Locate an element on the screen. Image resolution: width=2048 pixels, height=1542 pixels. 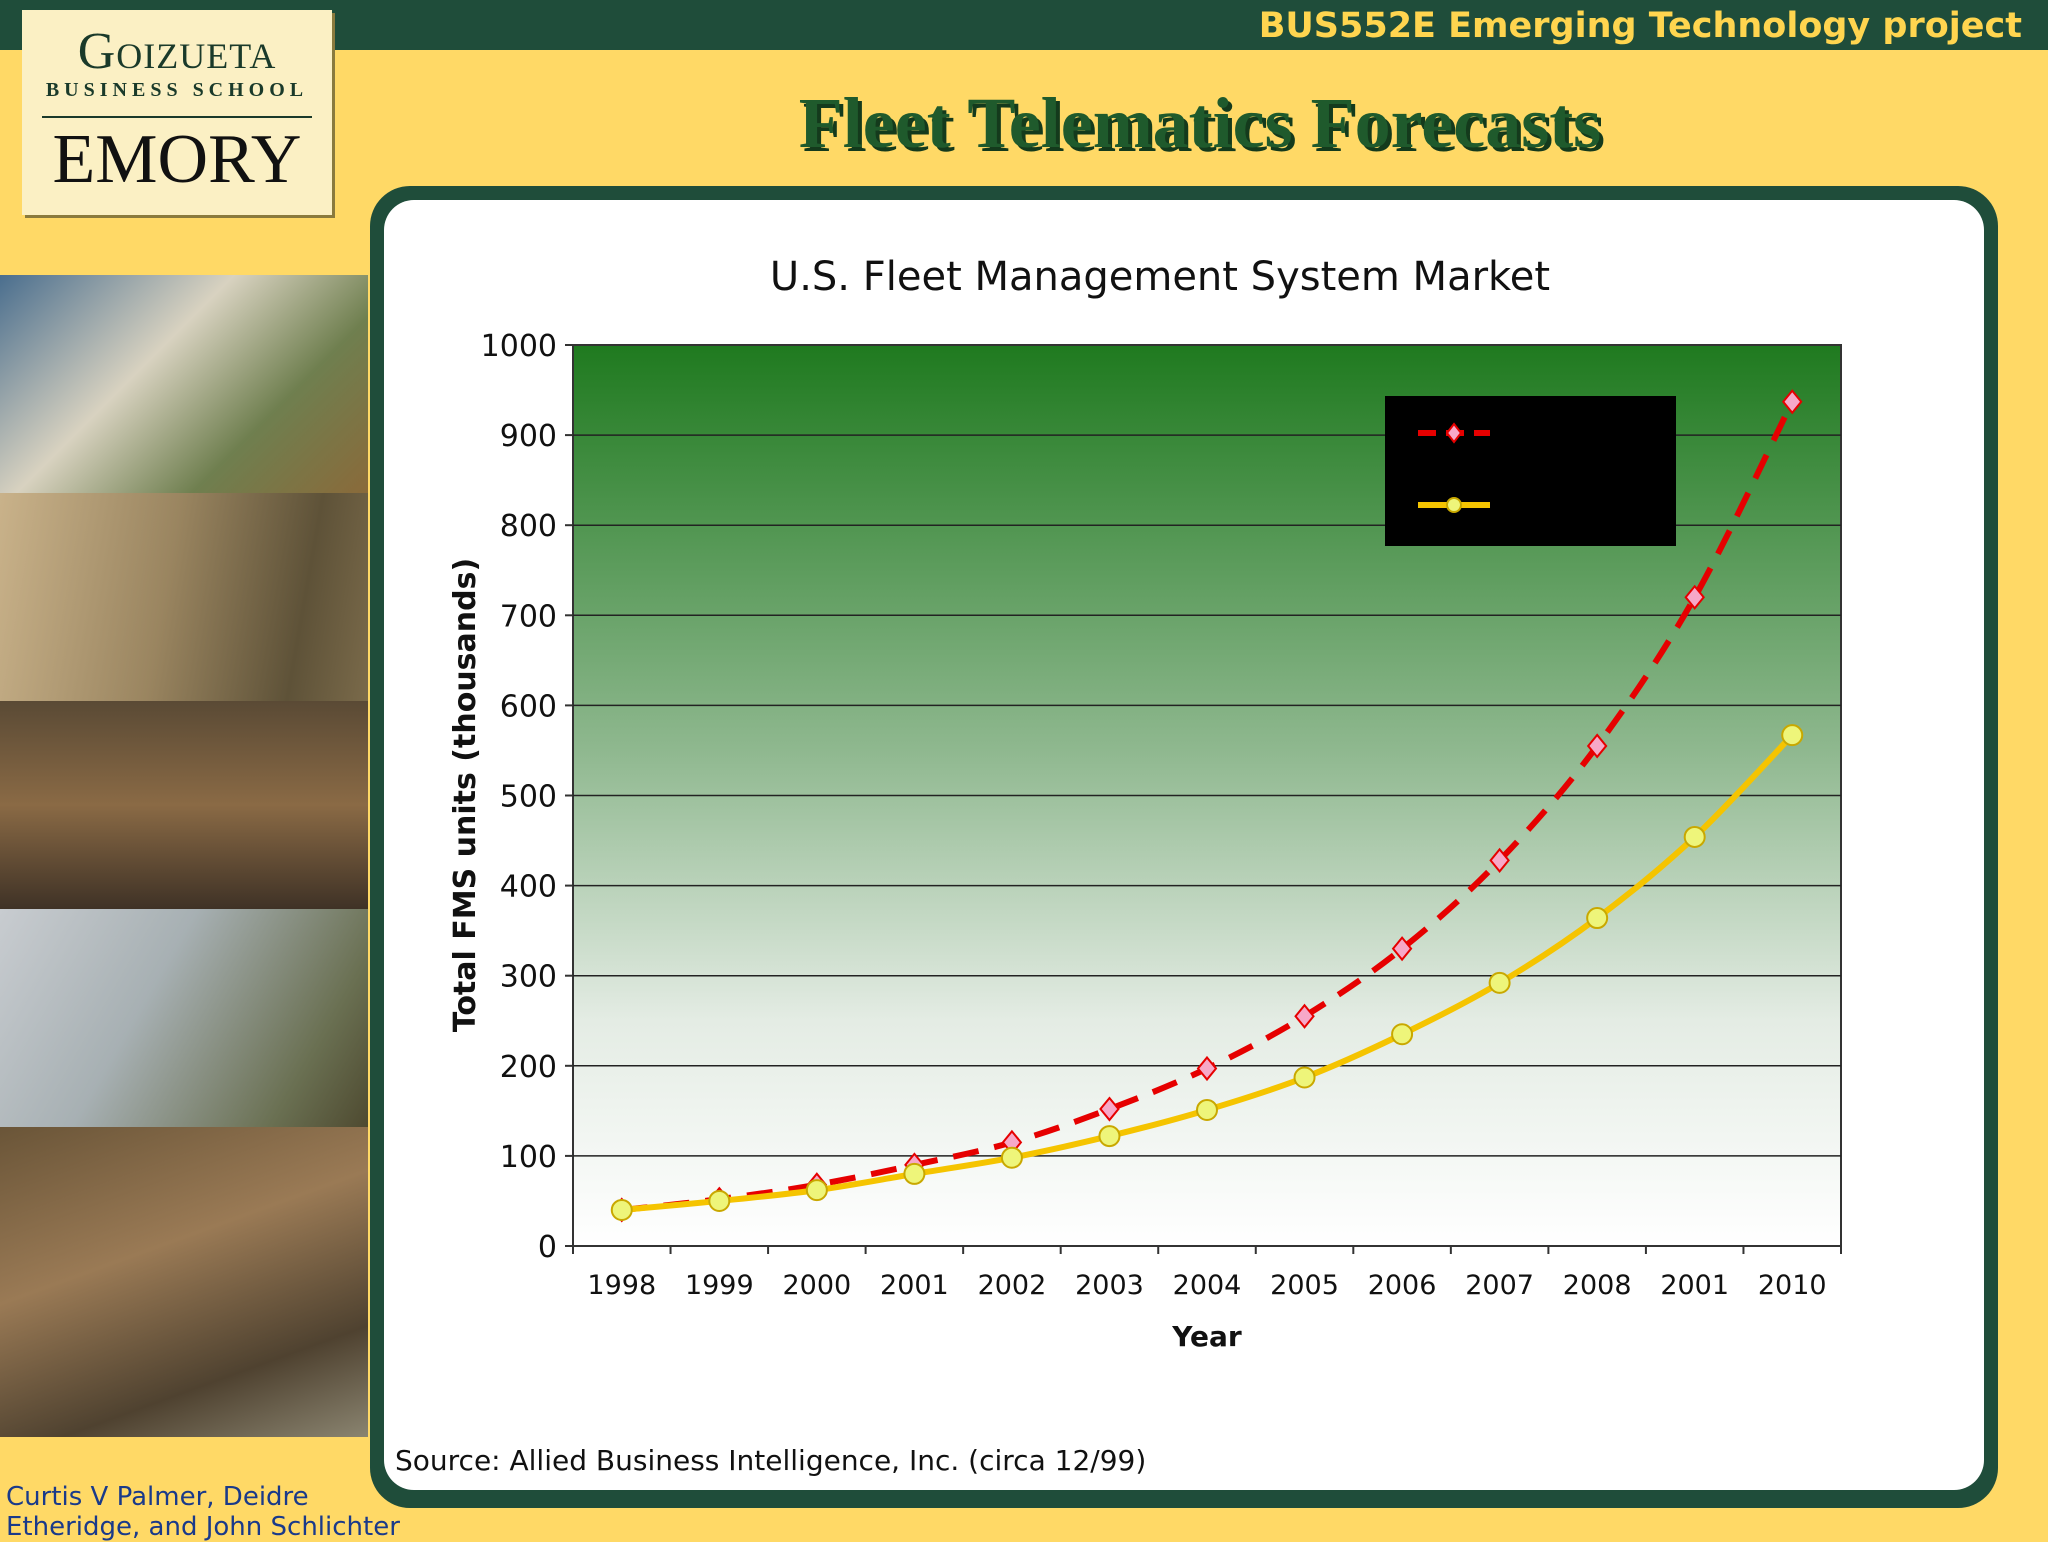
x-tick-label-8: 2006 is located at coordinates (1402, 1285).